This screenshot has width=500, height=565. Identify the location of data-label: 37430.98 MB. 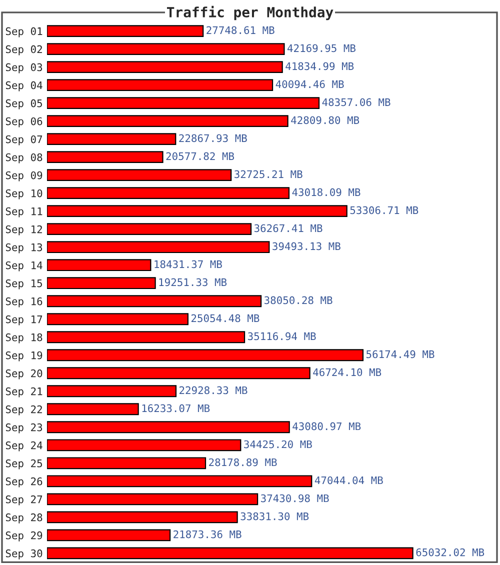
(295, 498).